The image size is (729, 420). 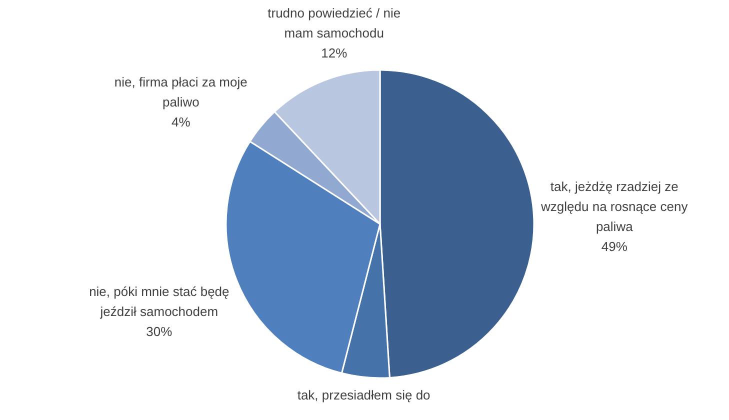 I want to click on slice-label: nie, póki mnie stać będę jeździł samochodem, so click(x=159, y=301).